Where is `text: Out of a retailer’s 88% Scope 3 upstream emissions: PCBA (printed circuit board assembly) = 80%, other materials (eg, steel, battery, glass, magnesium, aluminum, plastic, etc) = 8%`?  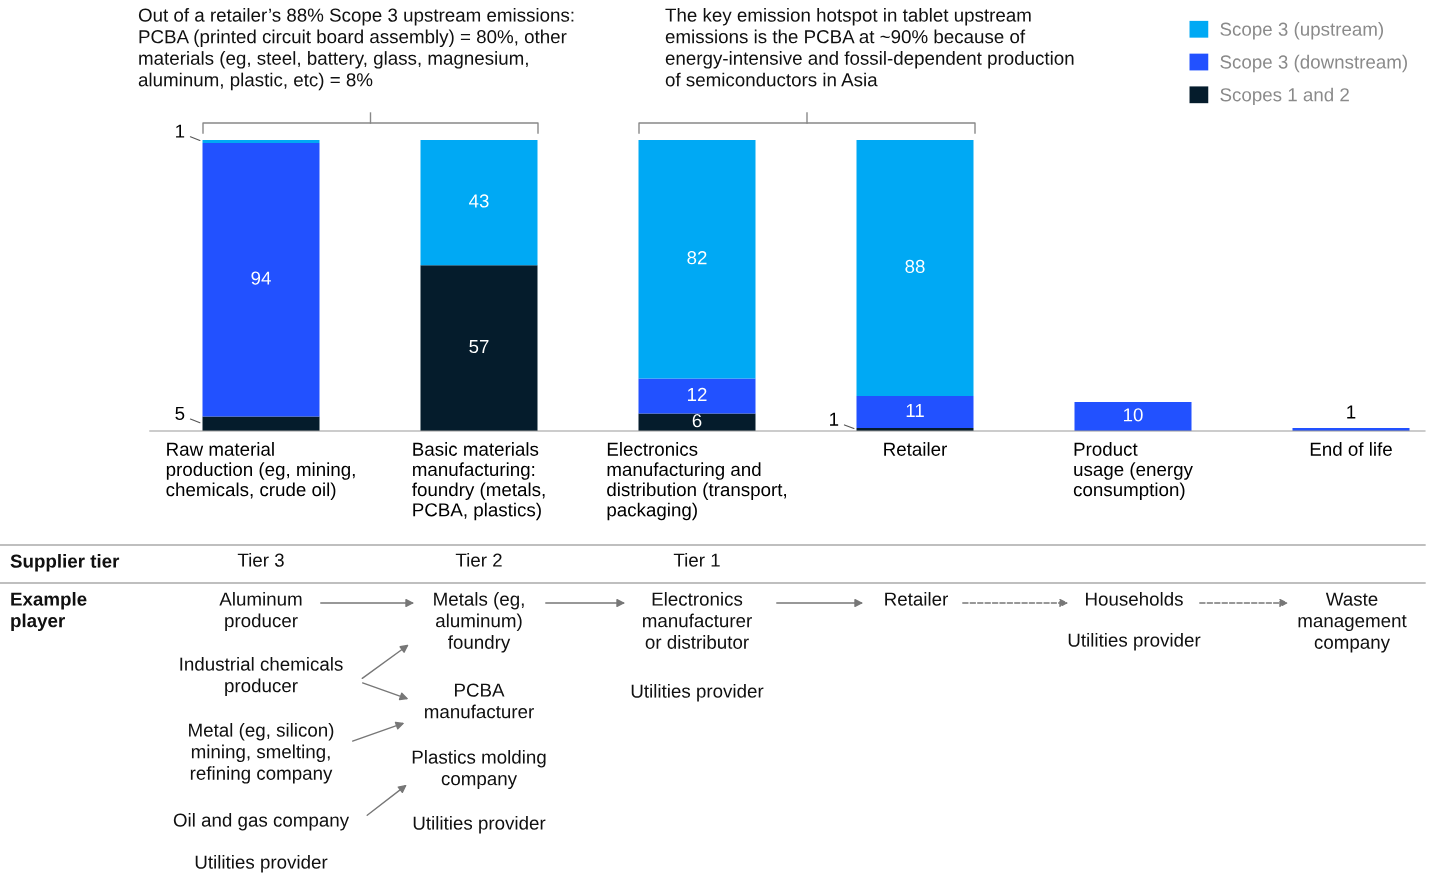
text: Out of a retailer’s 88% Scope 3 upstream emissions: PCBA (printed circuit board assembly) = 80%, other materials (eg, steel, battery, glass, magnesium, aluminum, plastic, etc) = 8% is located at coordinates (356, 49).